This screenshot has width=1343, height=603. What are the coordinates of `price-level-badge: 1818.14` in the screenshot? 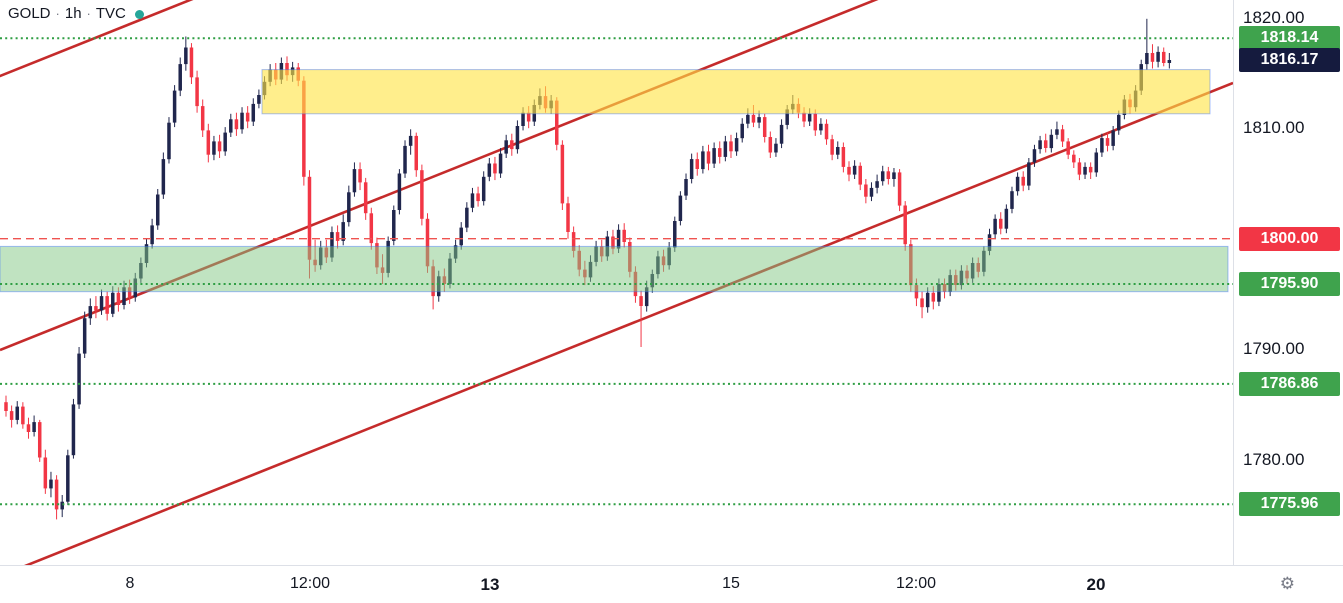 It's located at (1289, 38).